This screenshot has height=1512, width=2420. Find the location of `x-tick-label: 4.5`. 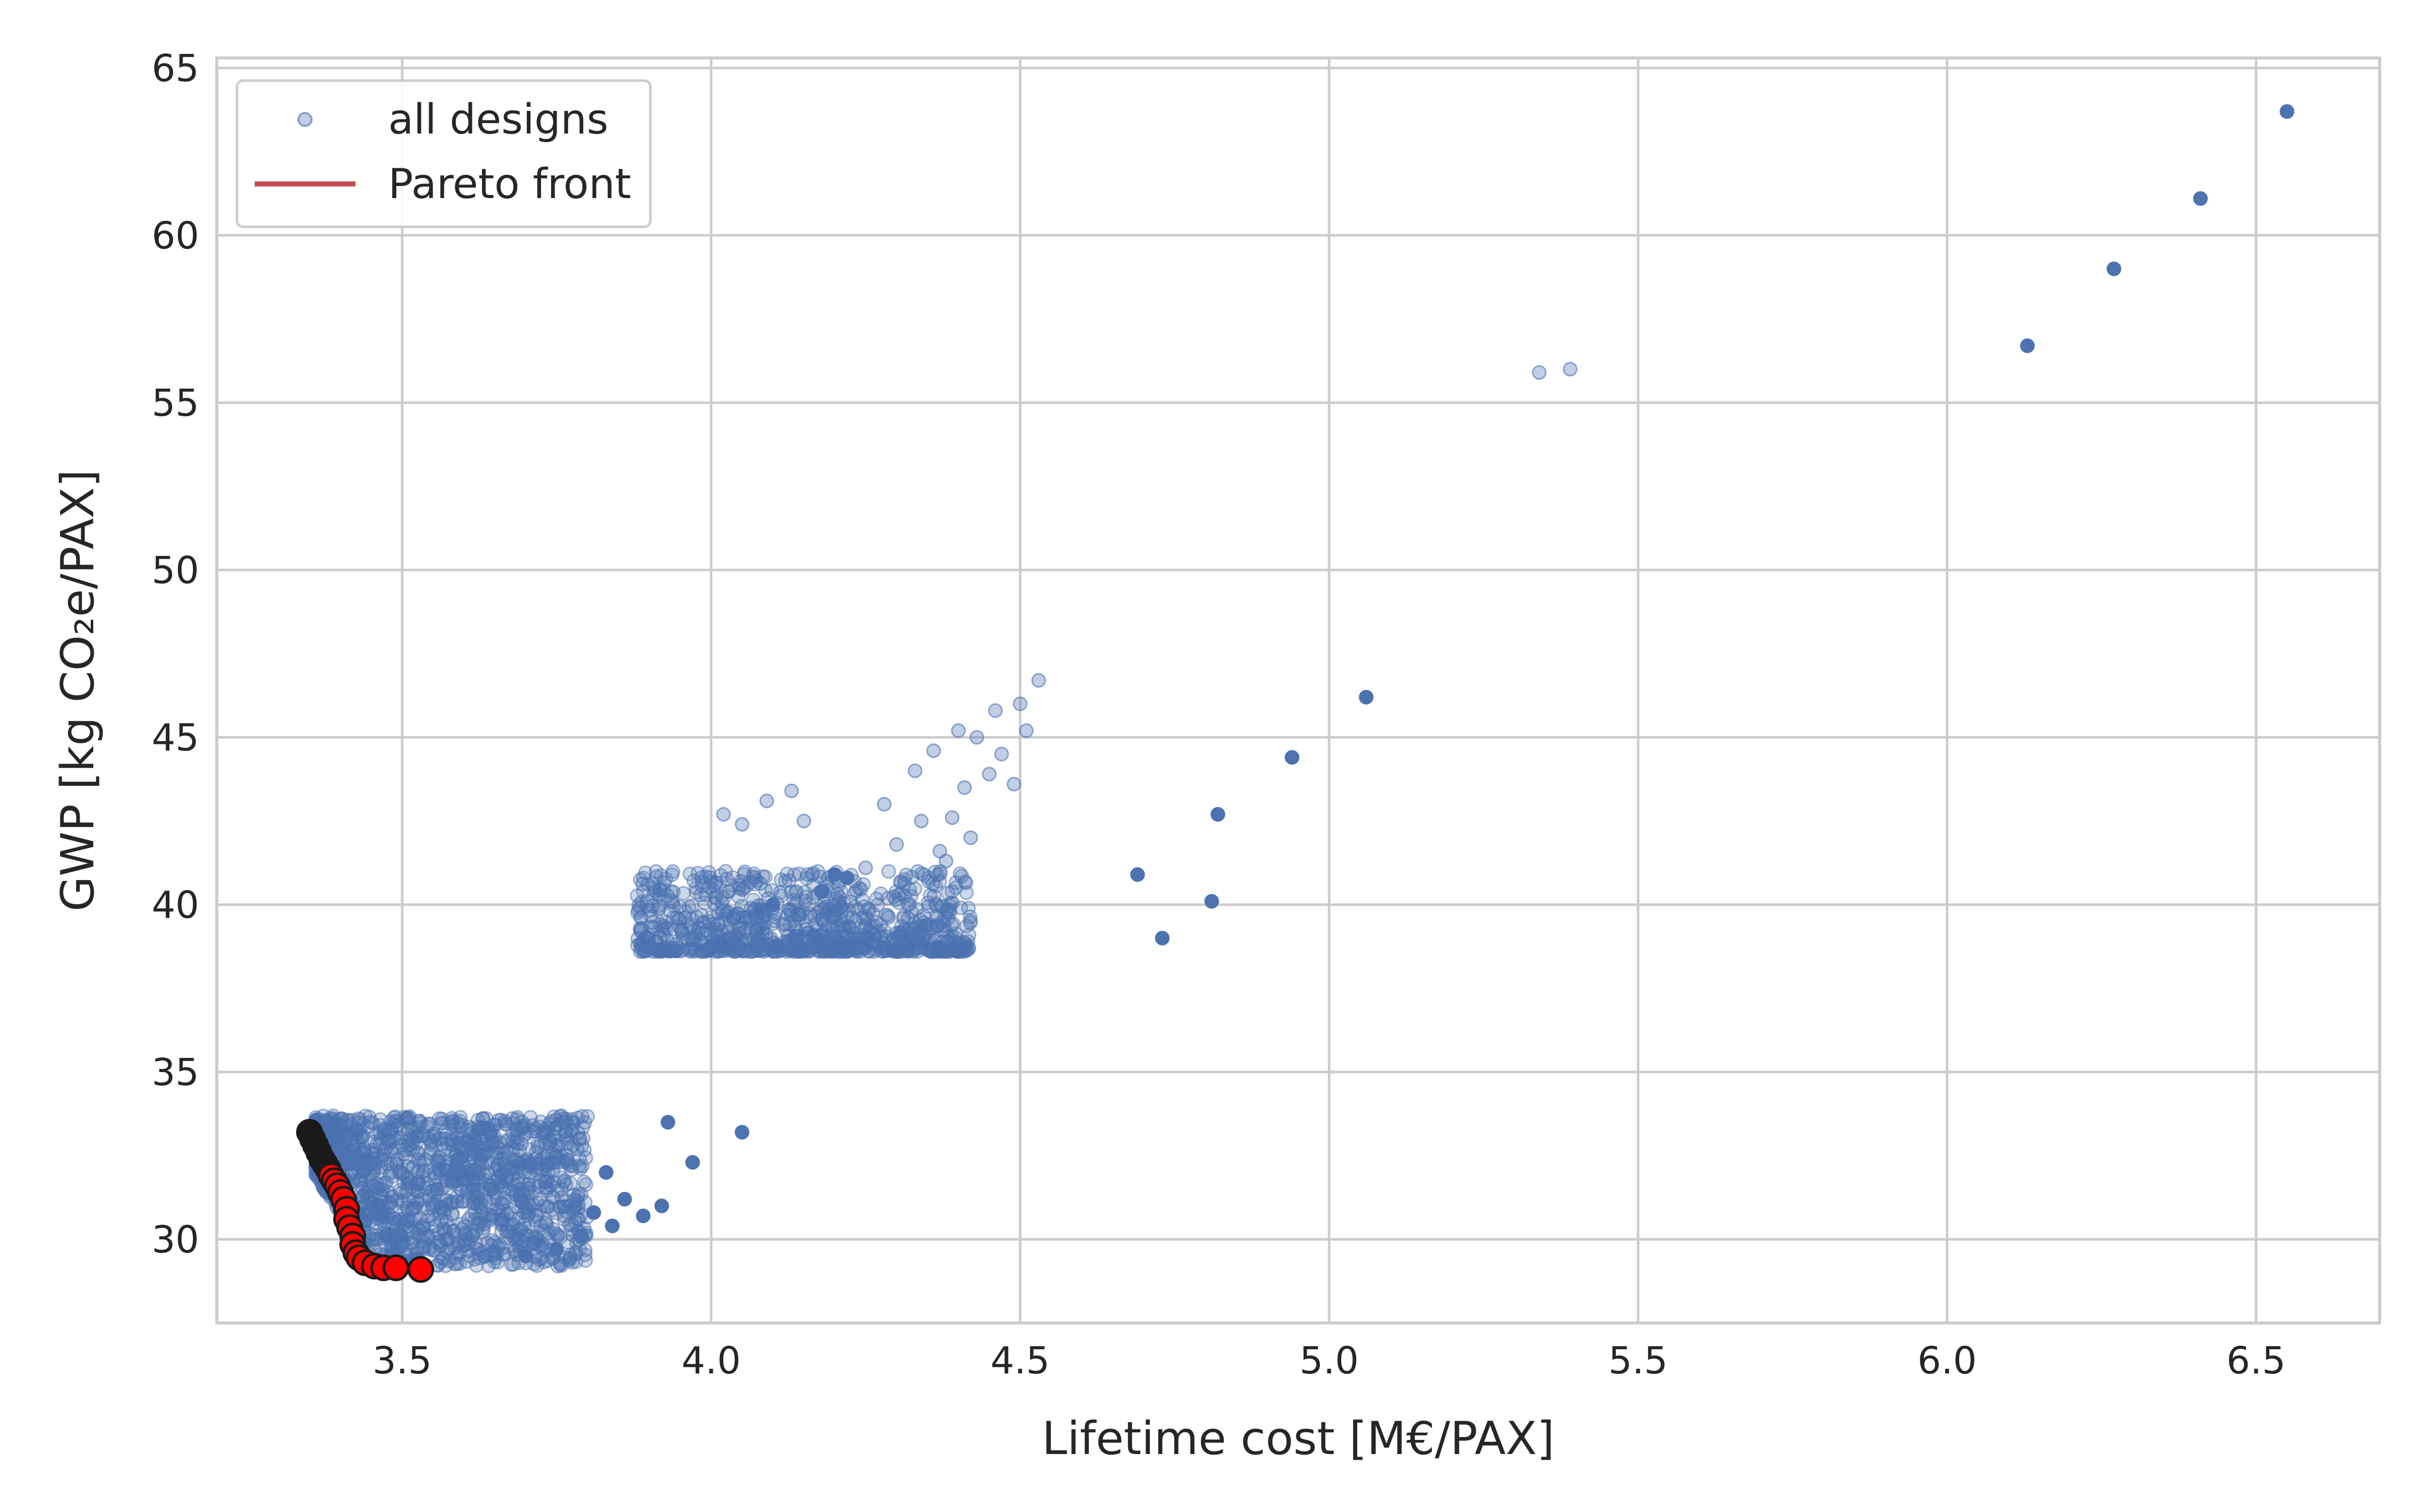

x-tick-label: 4.5 is located at coordinates (1020, 1360).